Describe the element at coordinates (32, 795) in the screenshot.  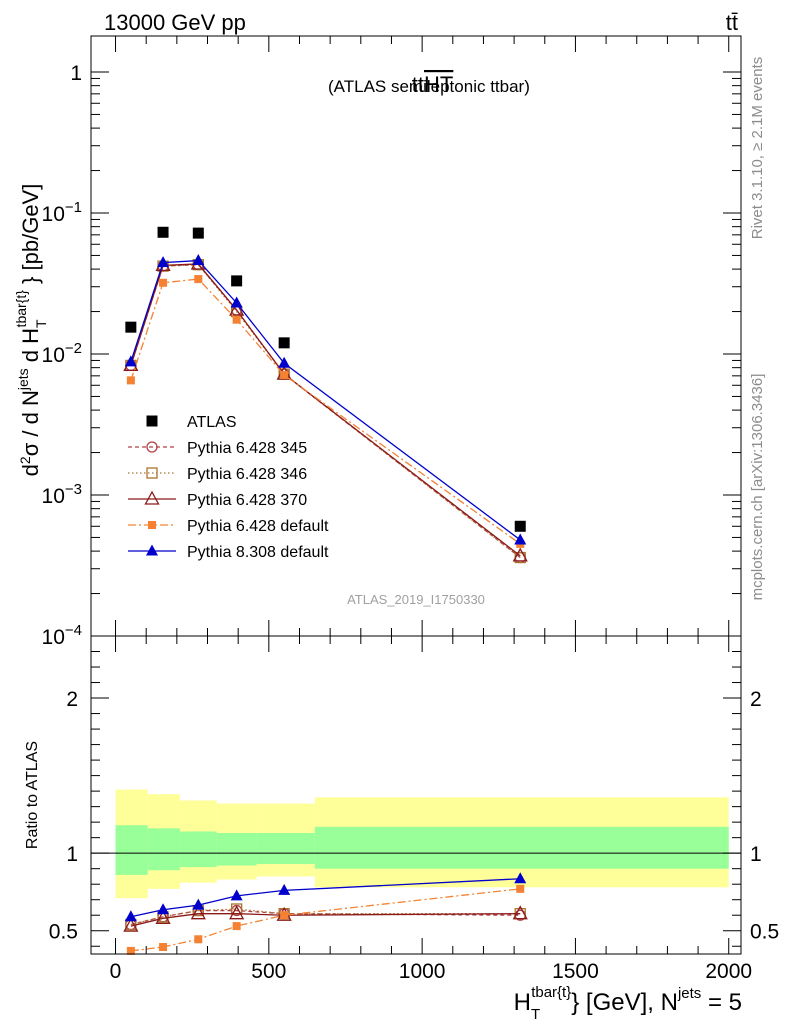
I see `ratio-y-axis-label: Ratio to ATLAS` at that location.